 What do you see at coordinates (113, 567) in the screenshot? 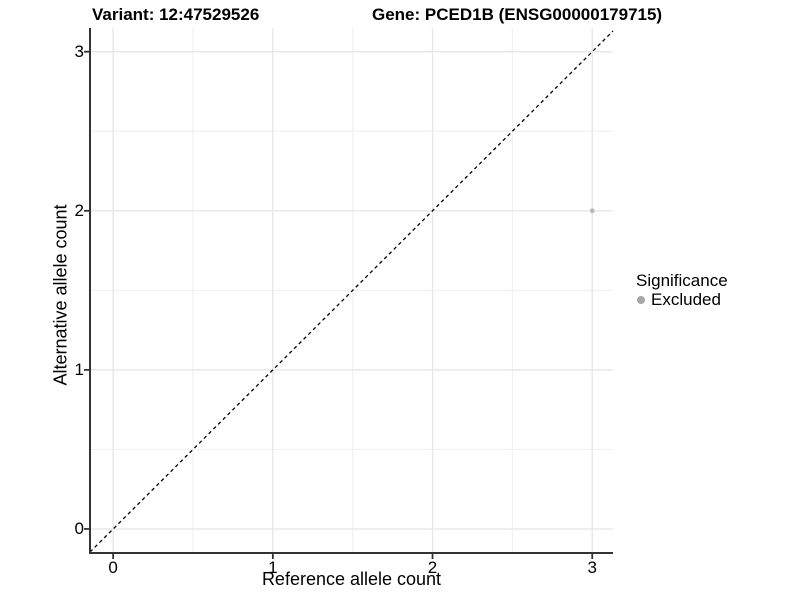
I see `x-tick-label: 0` at bounding box center [113, 567].